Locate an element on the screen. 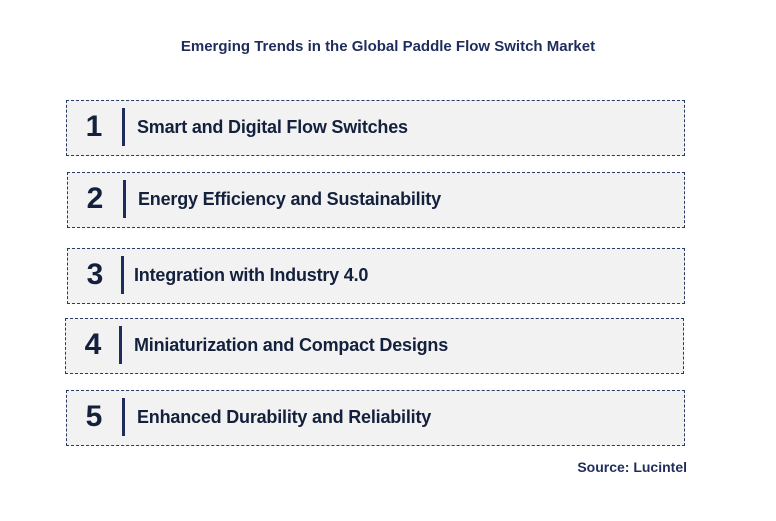 This screenshot has width=776, height=521. trend-number: 2 is located at coordinates (95, 198).